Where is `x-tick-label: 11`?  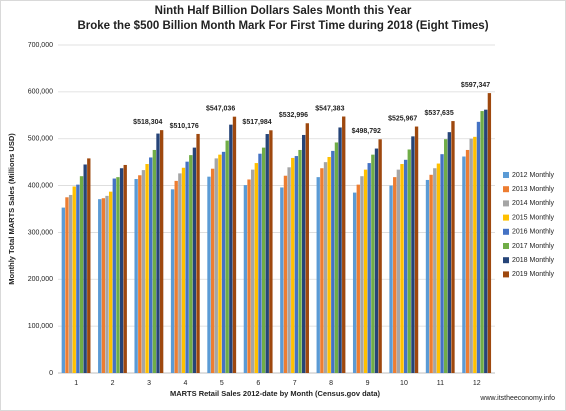 x-tick-label: 11 is located at coordinates (440, 383).